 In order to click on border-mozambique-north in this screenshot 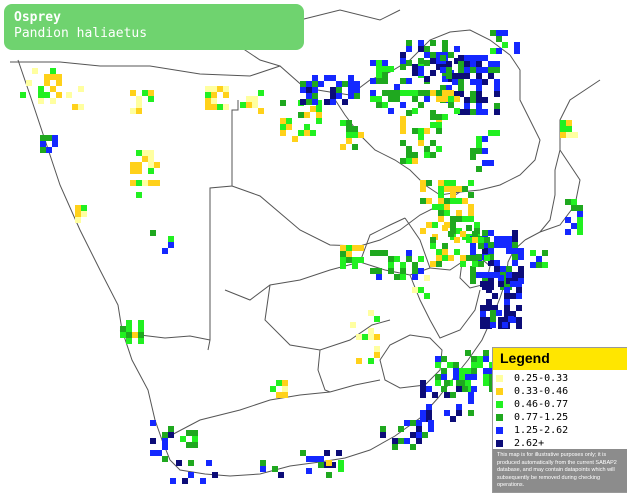, I will do `click(350, 15)`.